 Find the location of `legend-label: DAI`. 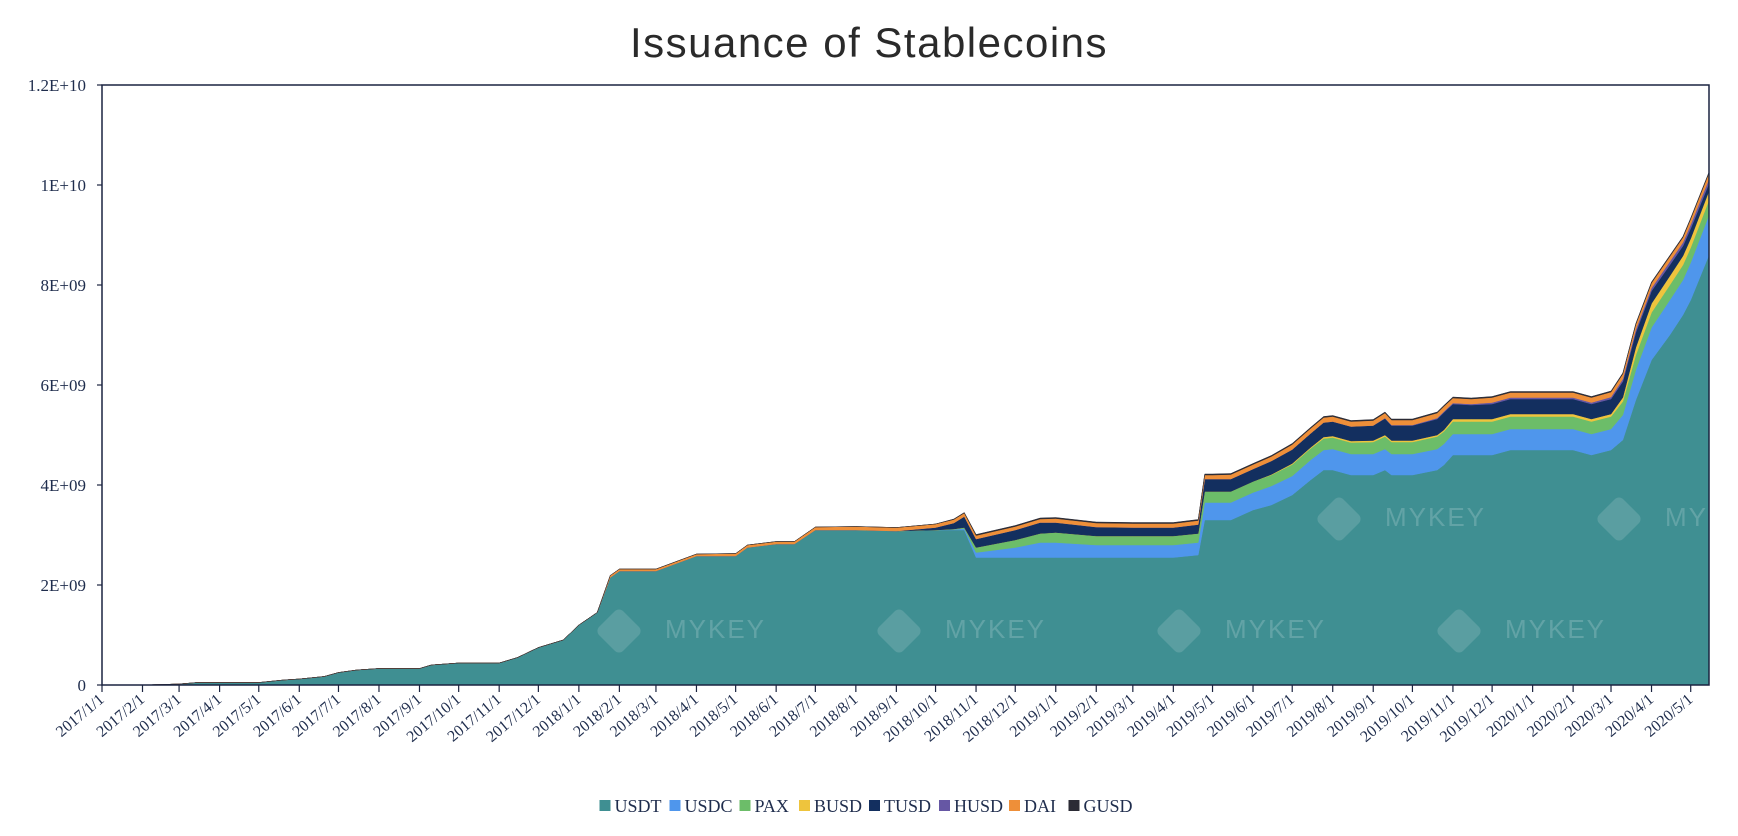

legend-label: DAI is located at coordinates (1040, 806).